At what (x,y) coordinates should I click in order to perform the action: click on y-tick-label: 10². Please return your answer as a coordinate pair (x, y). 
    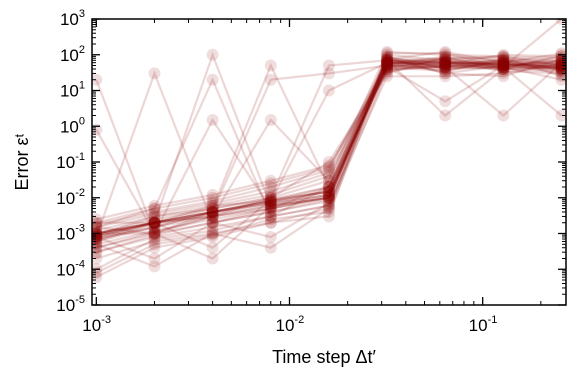
    Looking at the image, I should click on (72, 54).